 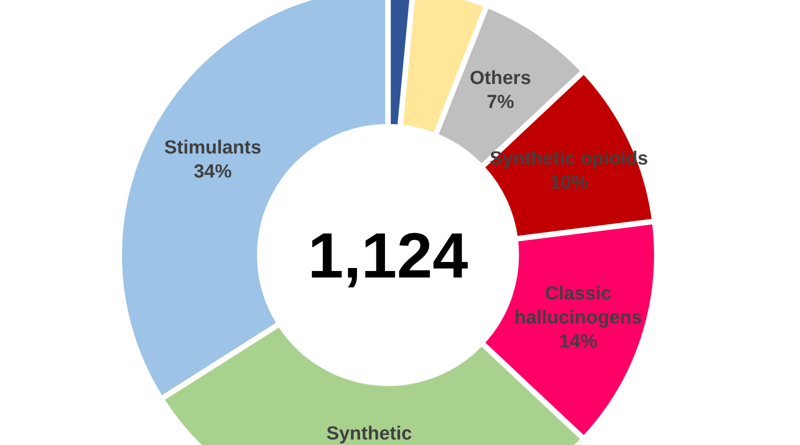 I want to click on slice-label: Classic hallucinogens, so click(x=578, y=305).